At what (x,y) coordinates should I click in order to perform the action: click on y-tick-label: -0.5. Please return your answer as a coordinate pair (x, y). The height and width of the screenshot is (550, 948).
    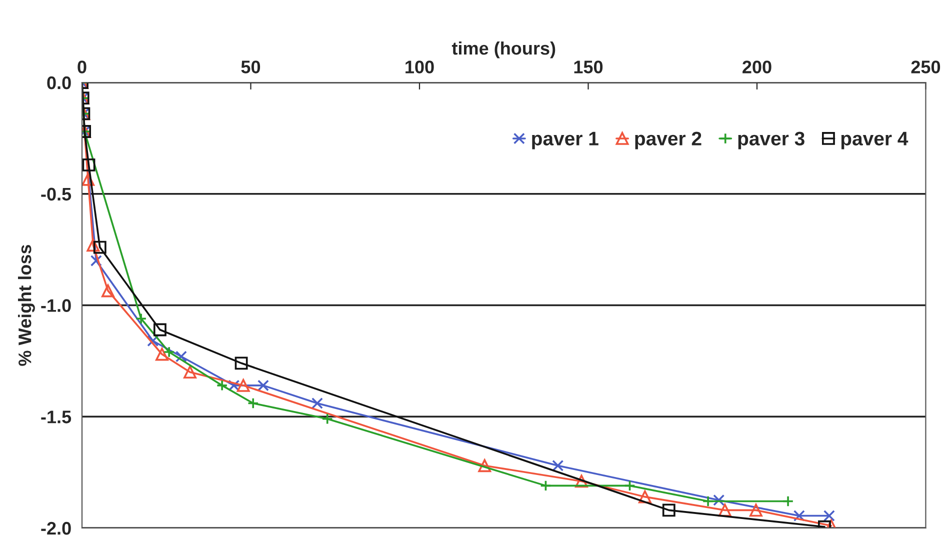
    Looking at the image, I should click on (56, 194).